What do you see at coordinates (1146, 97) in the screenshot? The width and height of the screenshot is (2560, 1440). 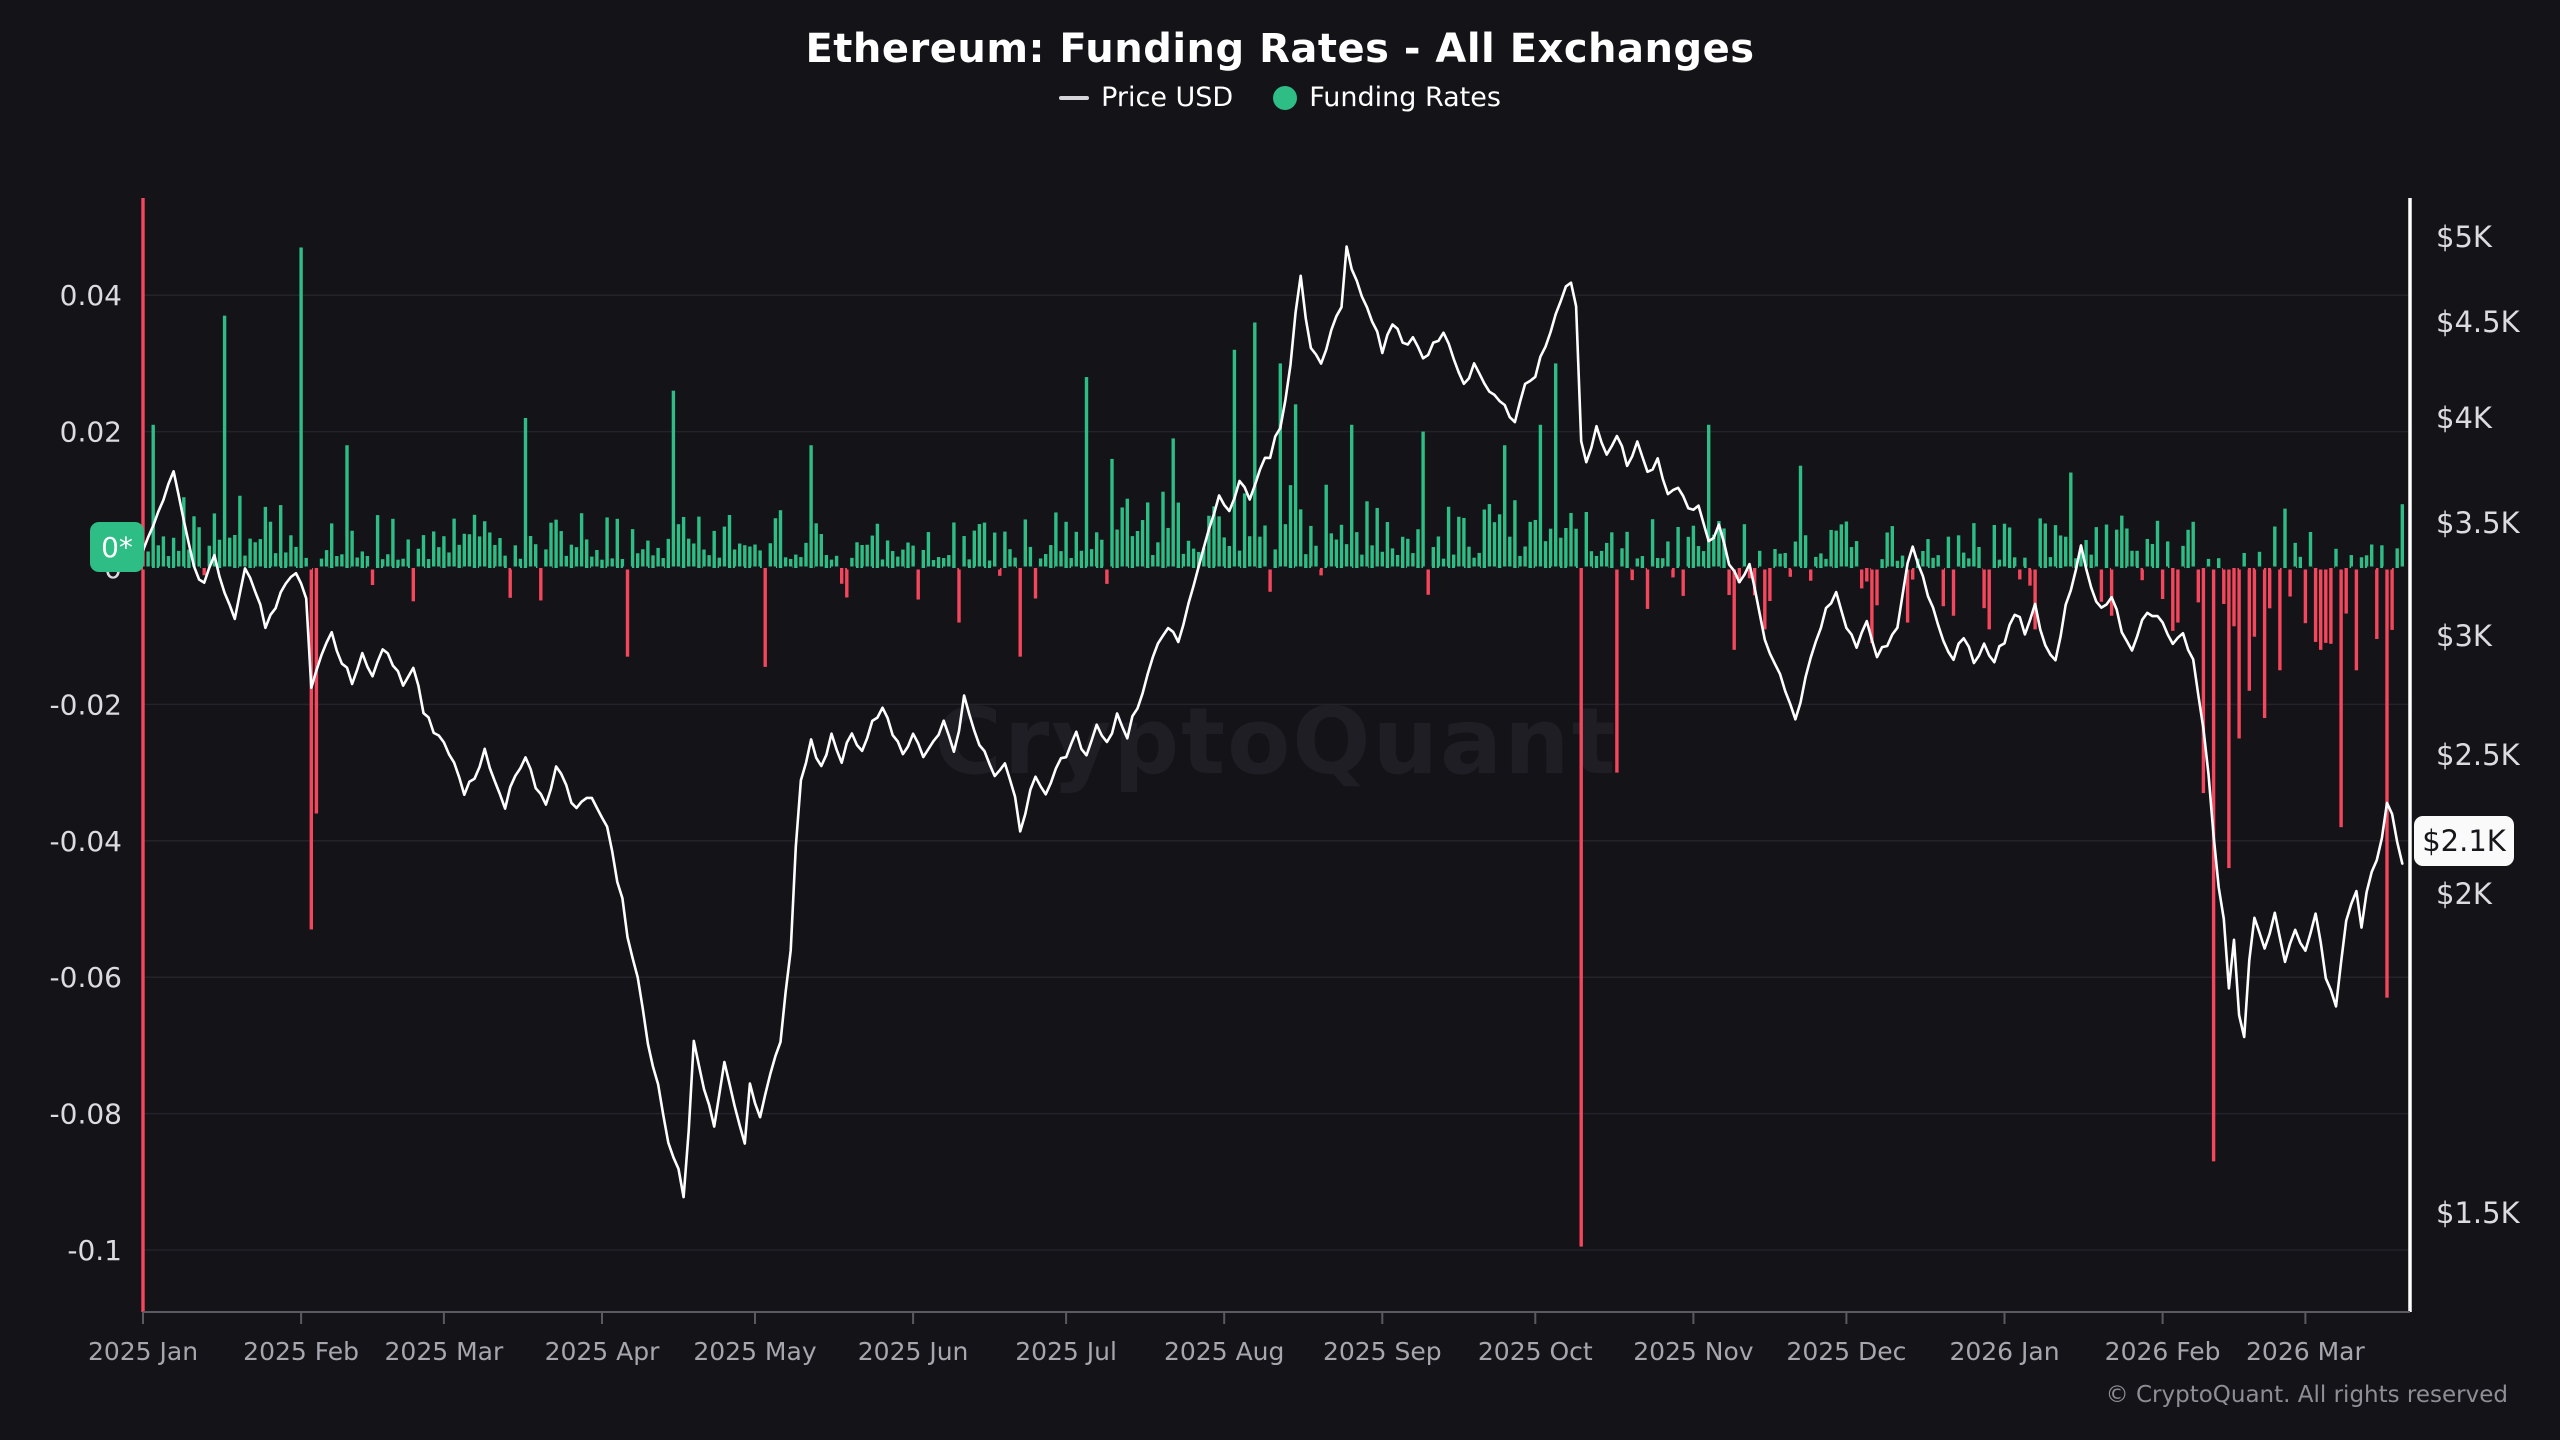 I see `legend-item-price: Price USD` at bounding box center [1146, 97].